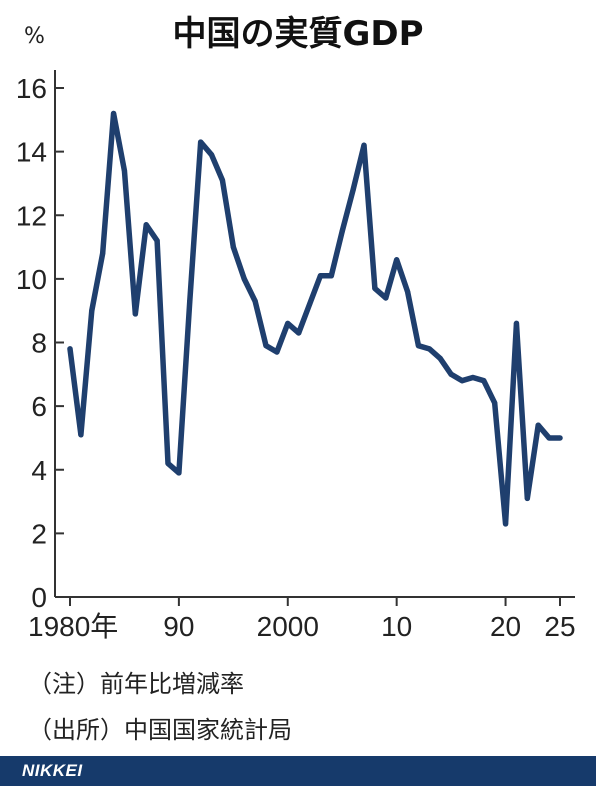 Image resolution: width=596 pixels, height=786 pixels. I want to click on y-tick-label: 12, so click(31, 215).